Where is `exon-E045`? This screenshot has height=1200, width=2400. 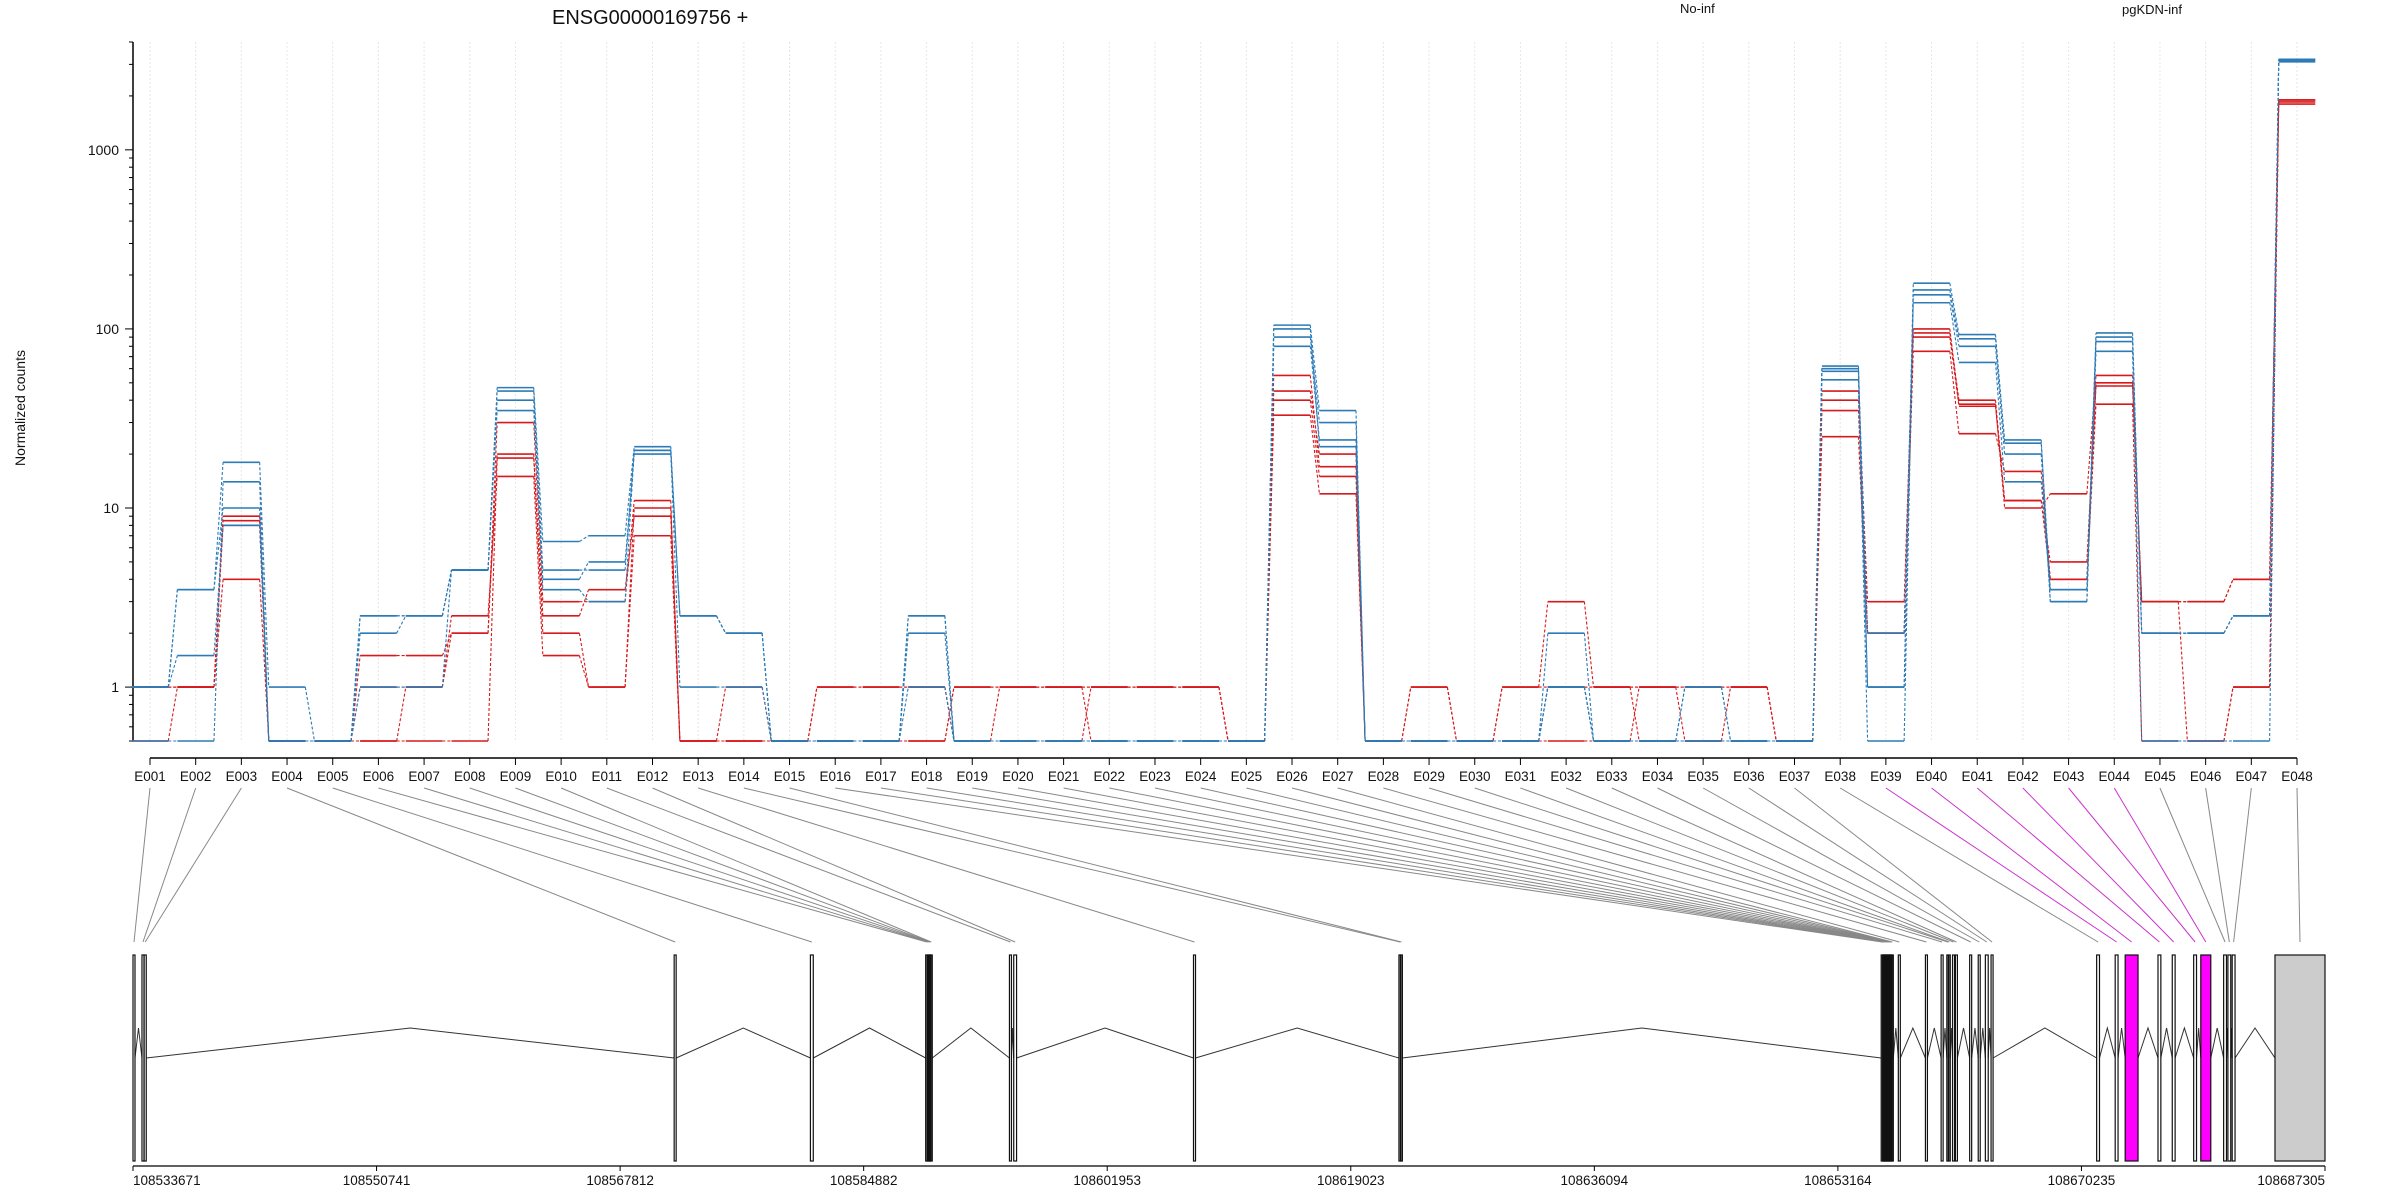 exon-E045 is located at coordinates (2225, 1058).